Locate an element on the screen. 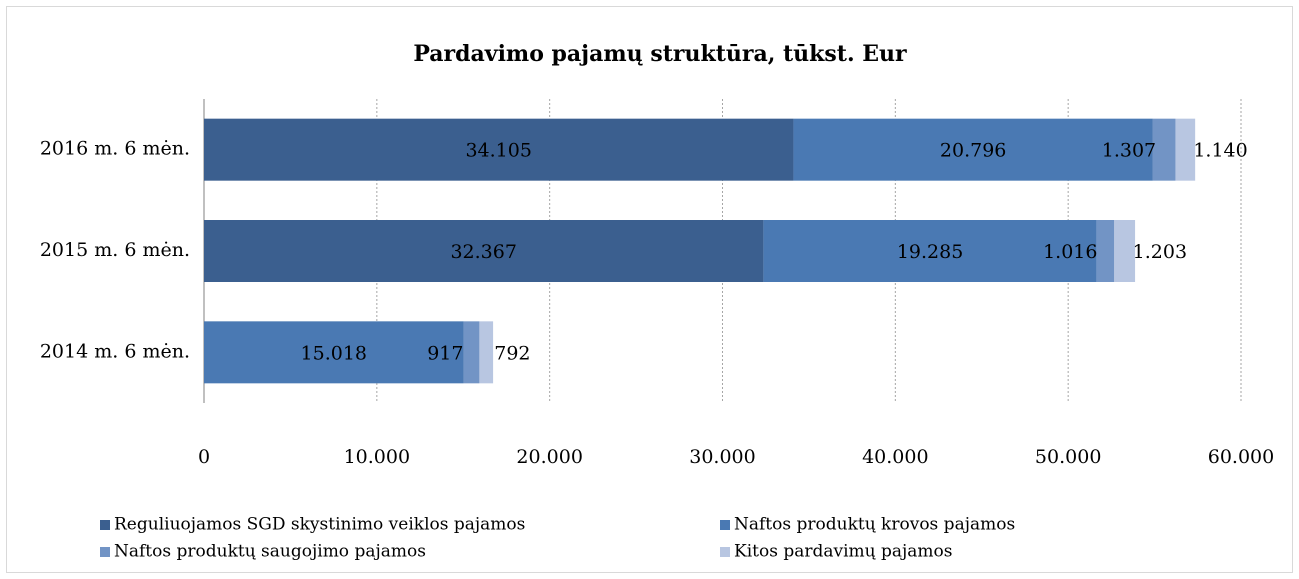  data-label: 34.105 is located at coordinates (498, 151).